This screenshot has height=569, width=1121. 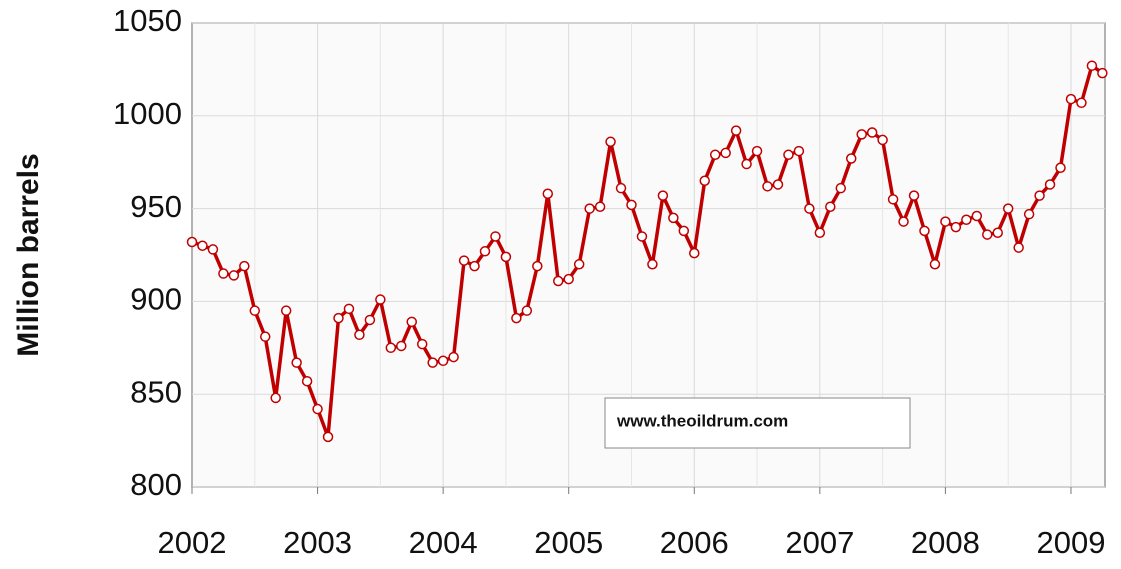 What do you see at coordinates (819, 542) in the screenshot?
I see `x-tick-label: 2007` at bounding box center [819, 542].